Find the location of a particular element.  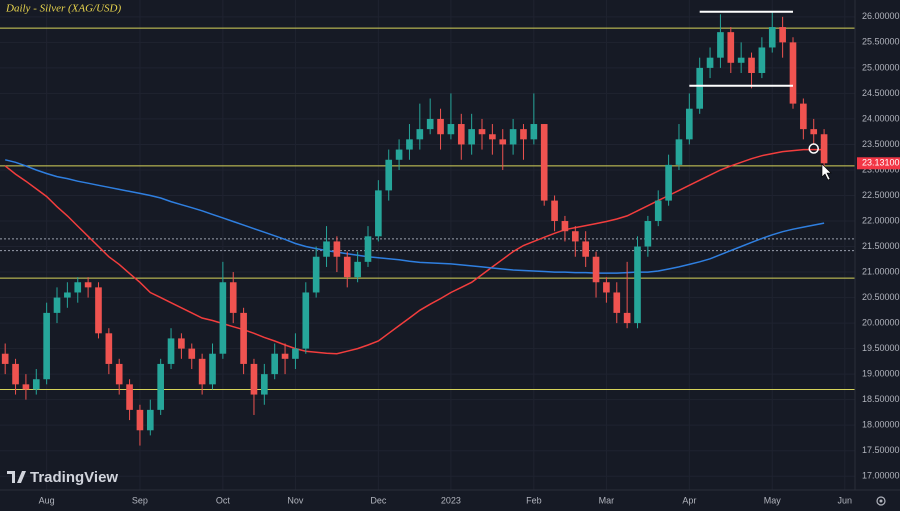

y-tick-label: 24.00000 is located at coordinates (881, 118).